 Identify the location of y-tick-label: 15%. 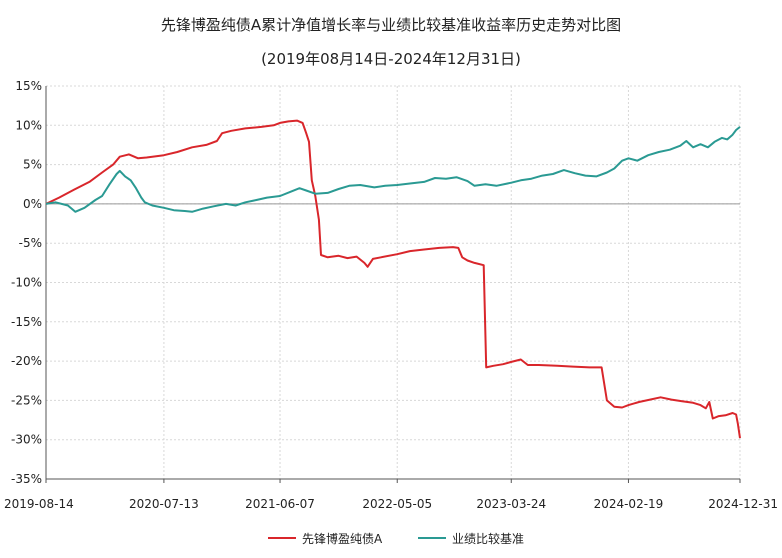
(28, 86).